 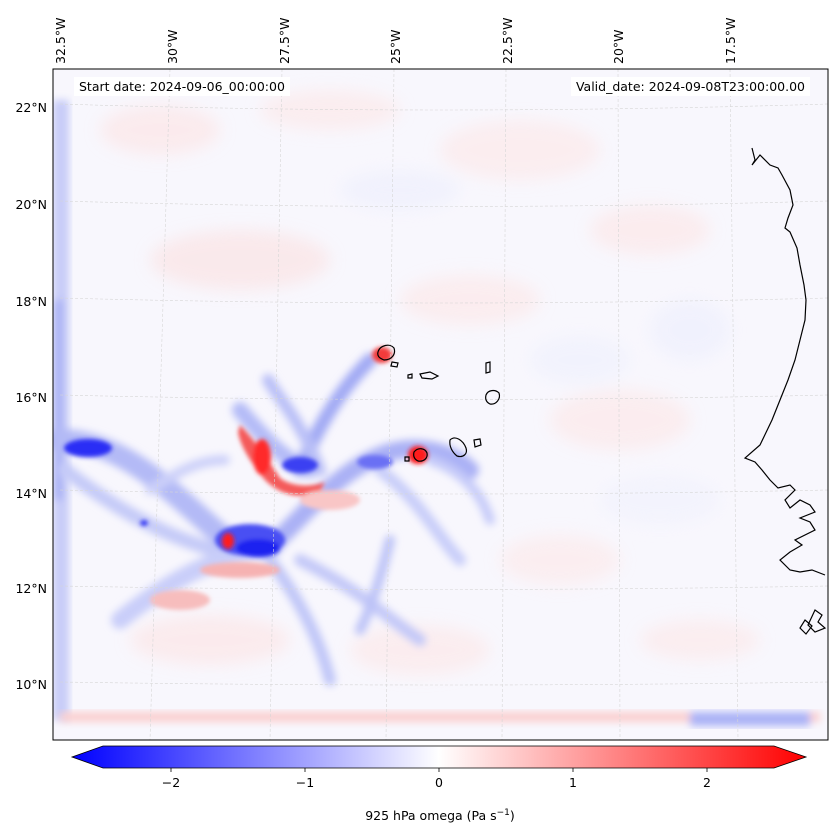 What do you see at coordinates (507, 41) in the screenshot?
I see `lon-label: 22.5°W` at bounding box center [507, 41].